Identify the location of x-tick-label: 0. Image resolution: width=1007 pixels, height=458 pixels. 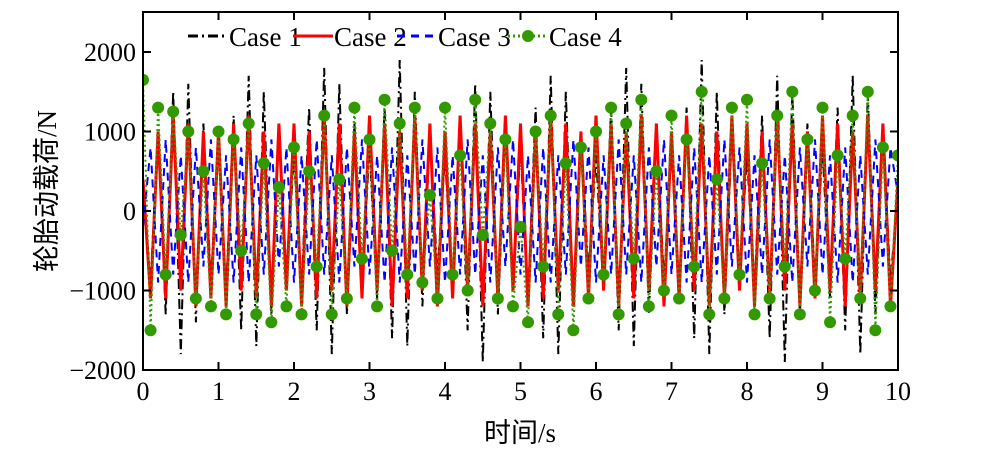
(143, 391).